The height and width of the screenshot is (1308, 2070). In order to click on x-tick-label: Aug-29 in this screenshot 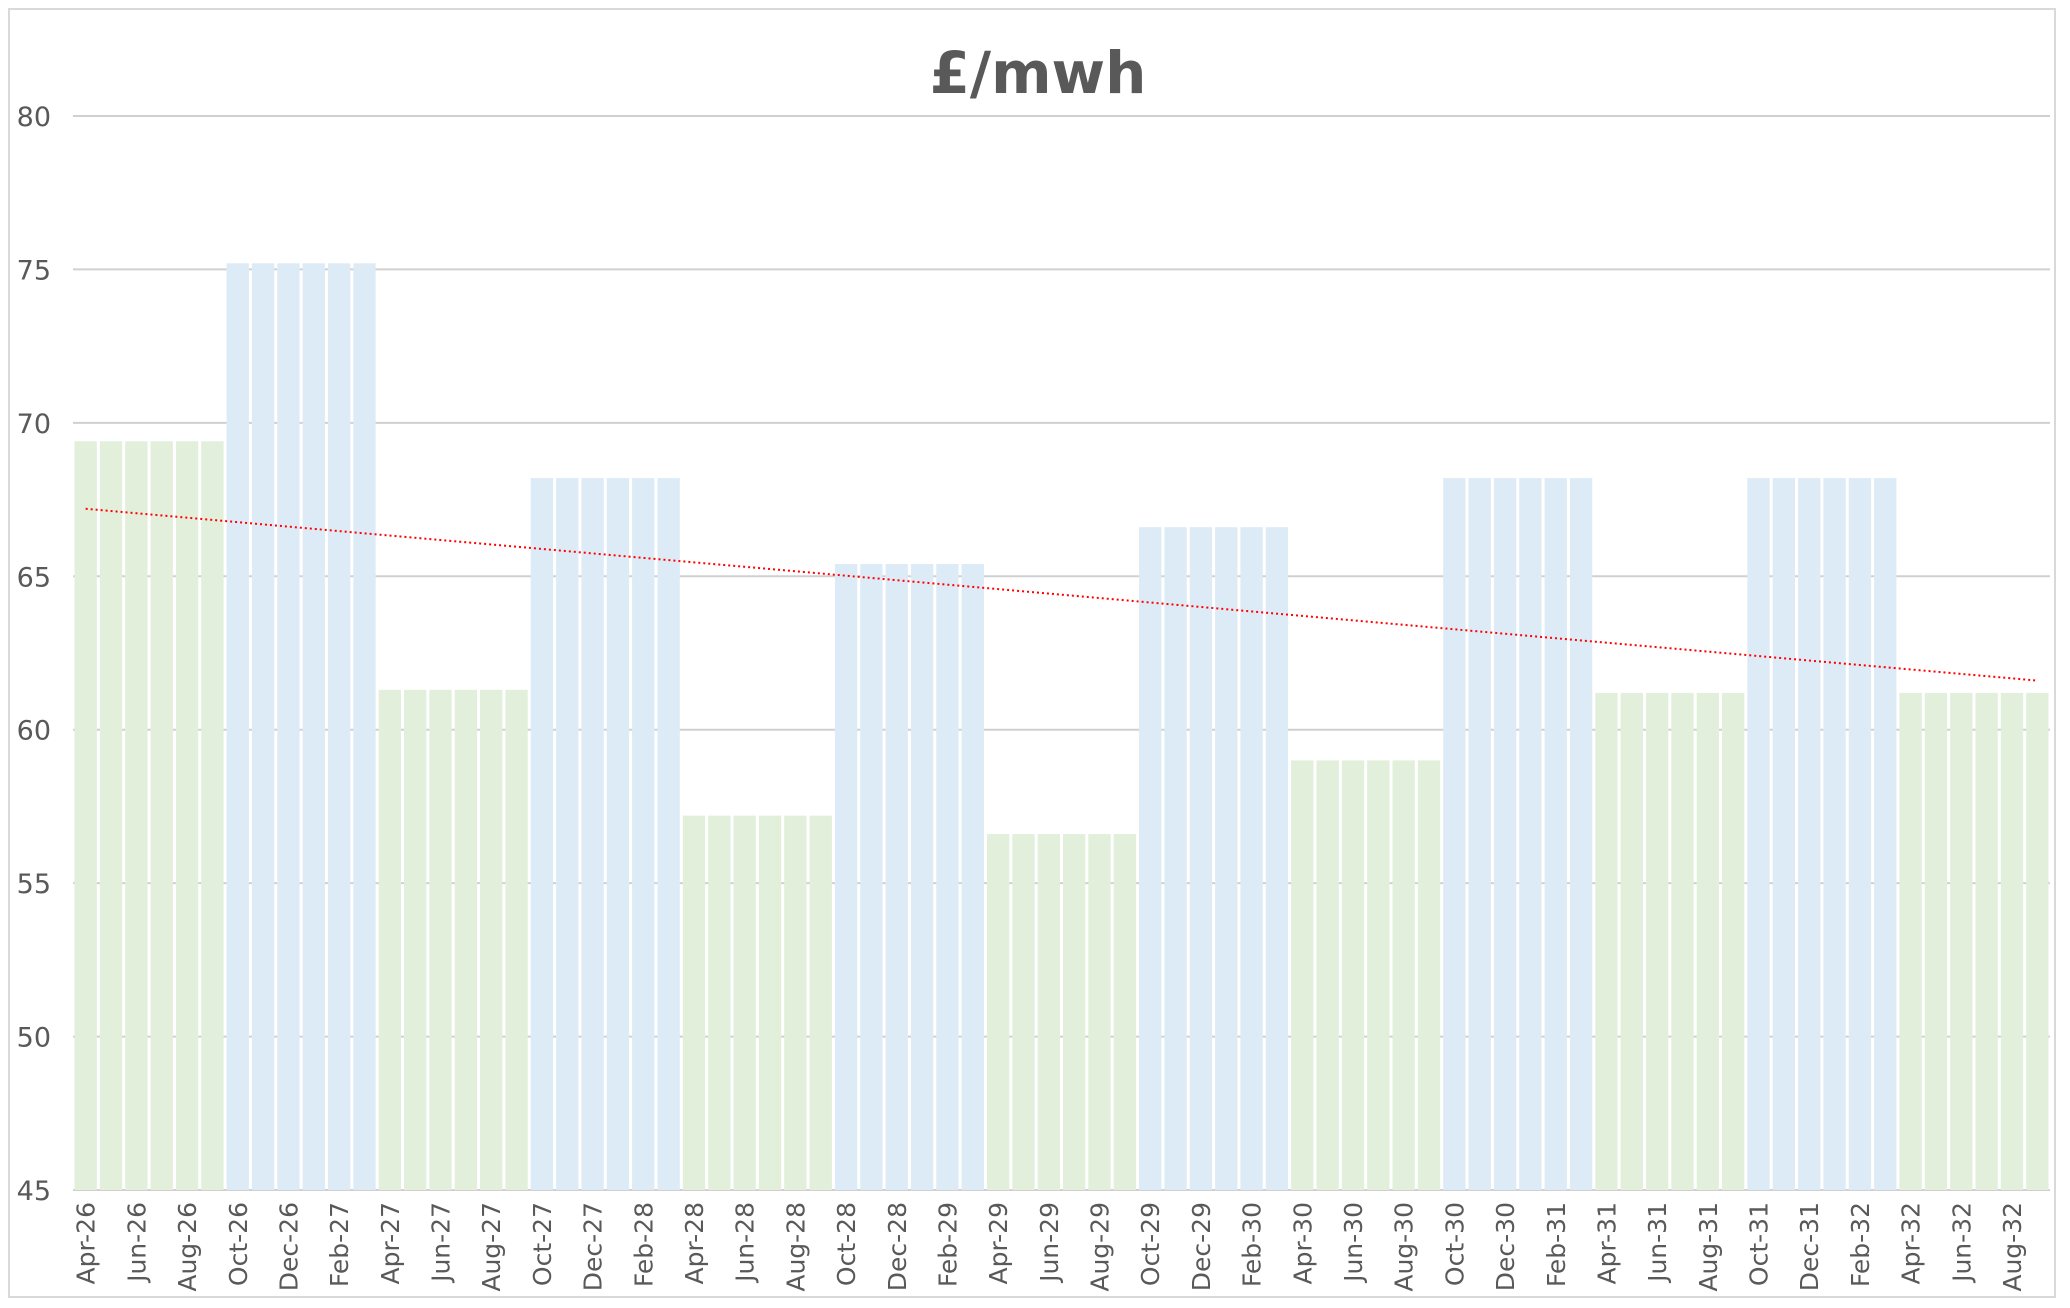, I will do `click(1100, 1247)`.